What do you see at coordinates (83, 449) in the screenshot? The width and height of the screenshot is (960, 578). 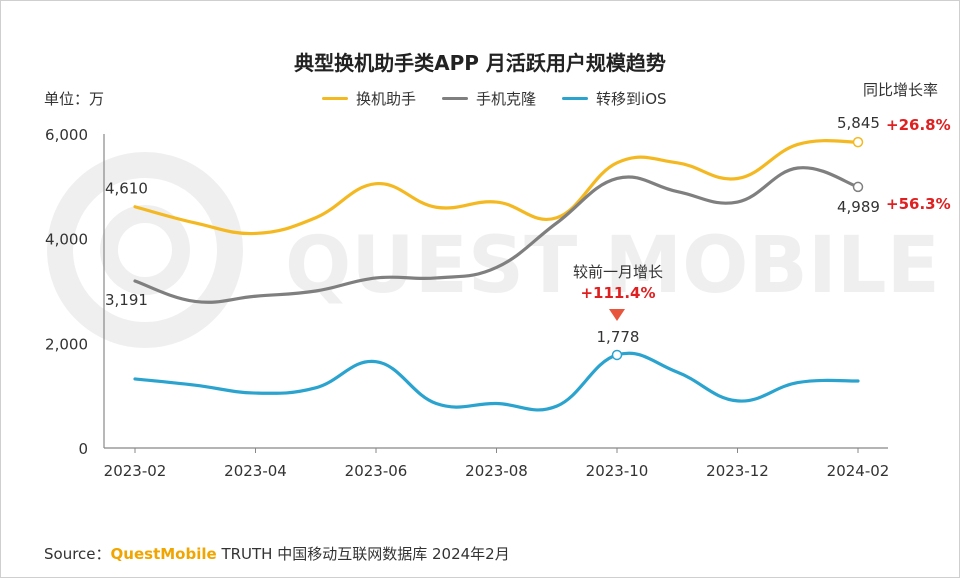 I see `y-tick-label: 0` at bounding box center [83, 449].